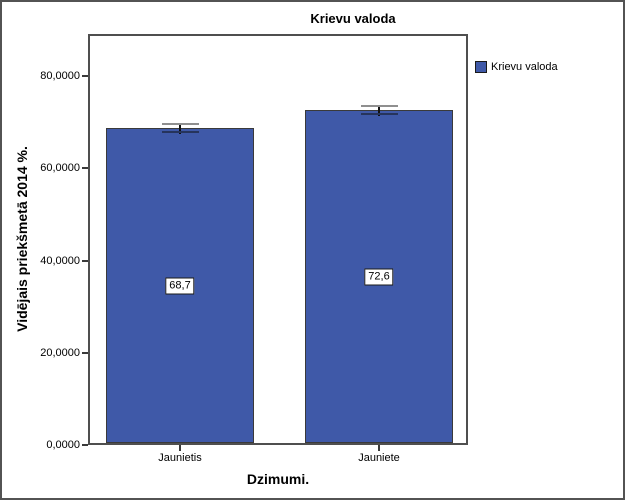  Describe the element at coordinates (379, 277) in the screenshot. I see `bar-value-label: 72,6` at that location.